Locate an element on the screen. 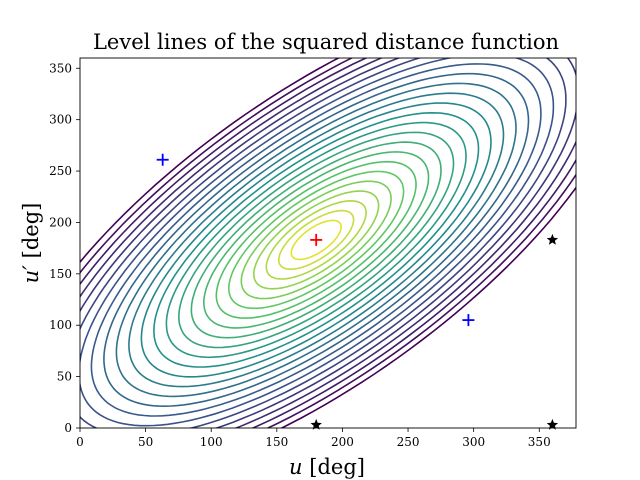 Image resolution: width=640 pixels, height=480 pixels. y-tick-label: 350 is located at coordinates (60, 68).